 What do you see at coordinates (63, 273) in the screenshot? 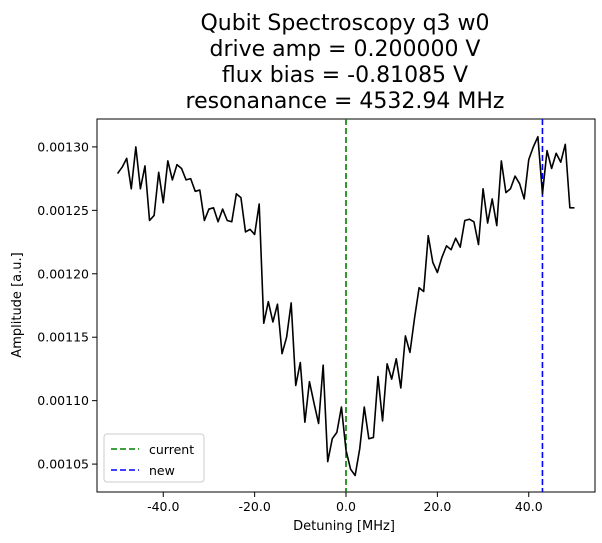
I see `y-tick-label: 0.00120` at bounding box center [63, 273].